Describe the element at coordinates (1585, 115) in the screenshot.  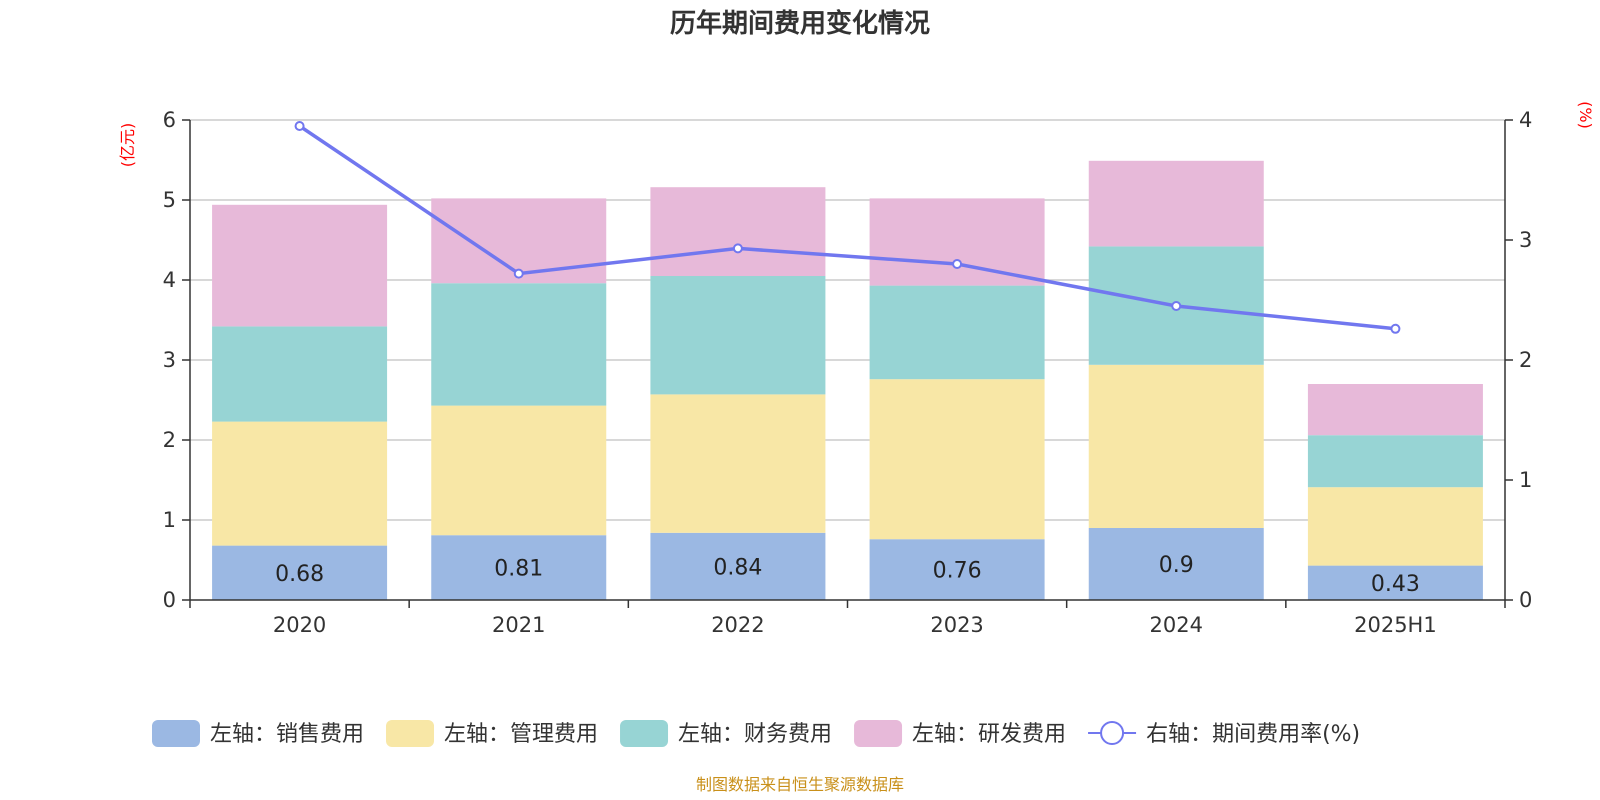
I see `right-axis-unit: (%)` at that location.